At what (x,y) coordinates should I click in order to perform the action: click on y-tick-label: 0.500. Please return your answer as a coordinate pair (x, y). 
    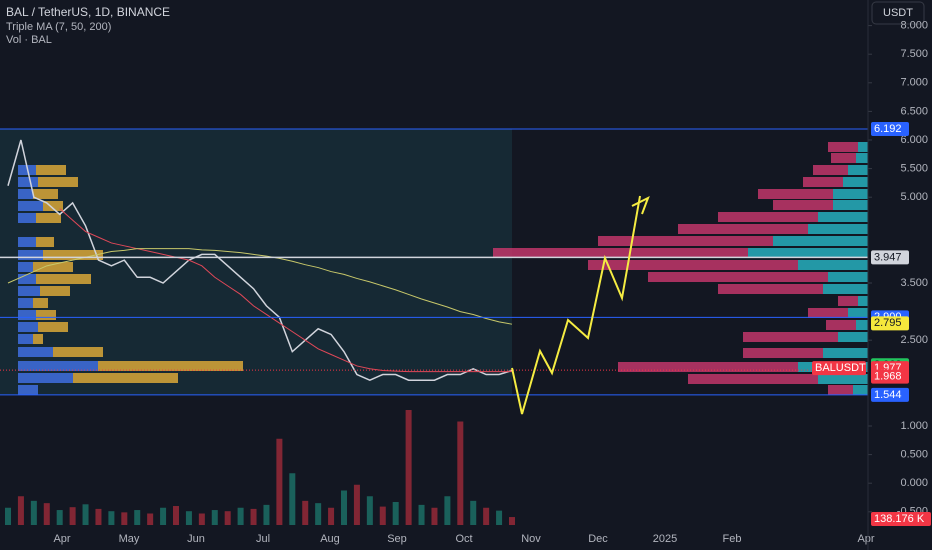
    Looking at the image, I should click on (914, 455).